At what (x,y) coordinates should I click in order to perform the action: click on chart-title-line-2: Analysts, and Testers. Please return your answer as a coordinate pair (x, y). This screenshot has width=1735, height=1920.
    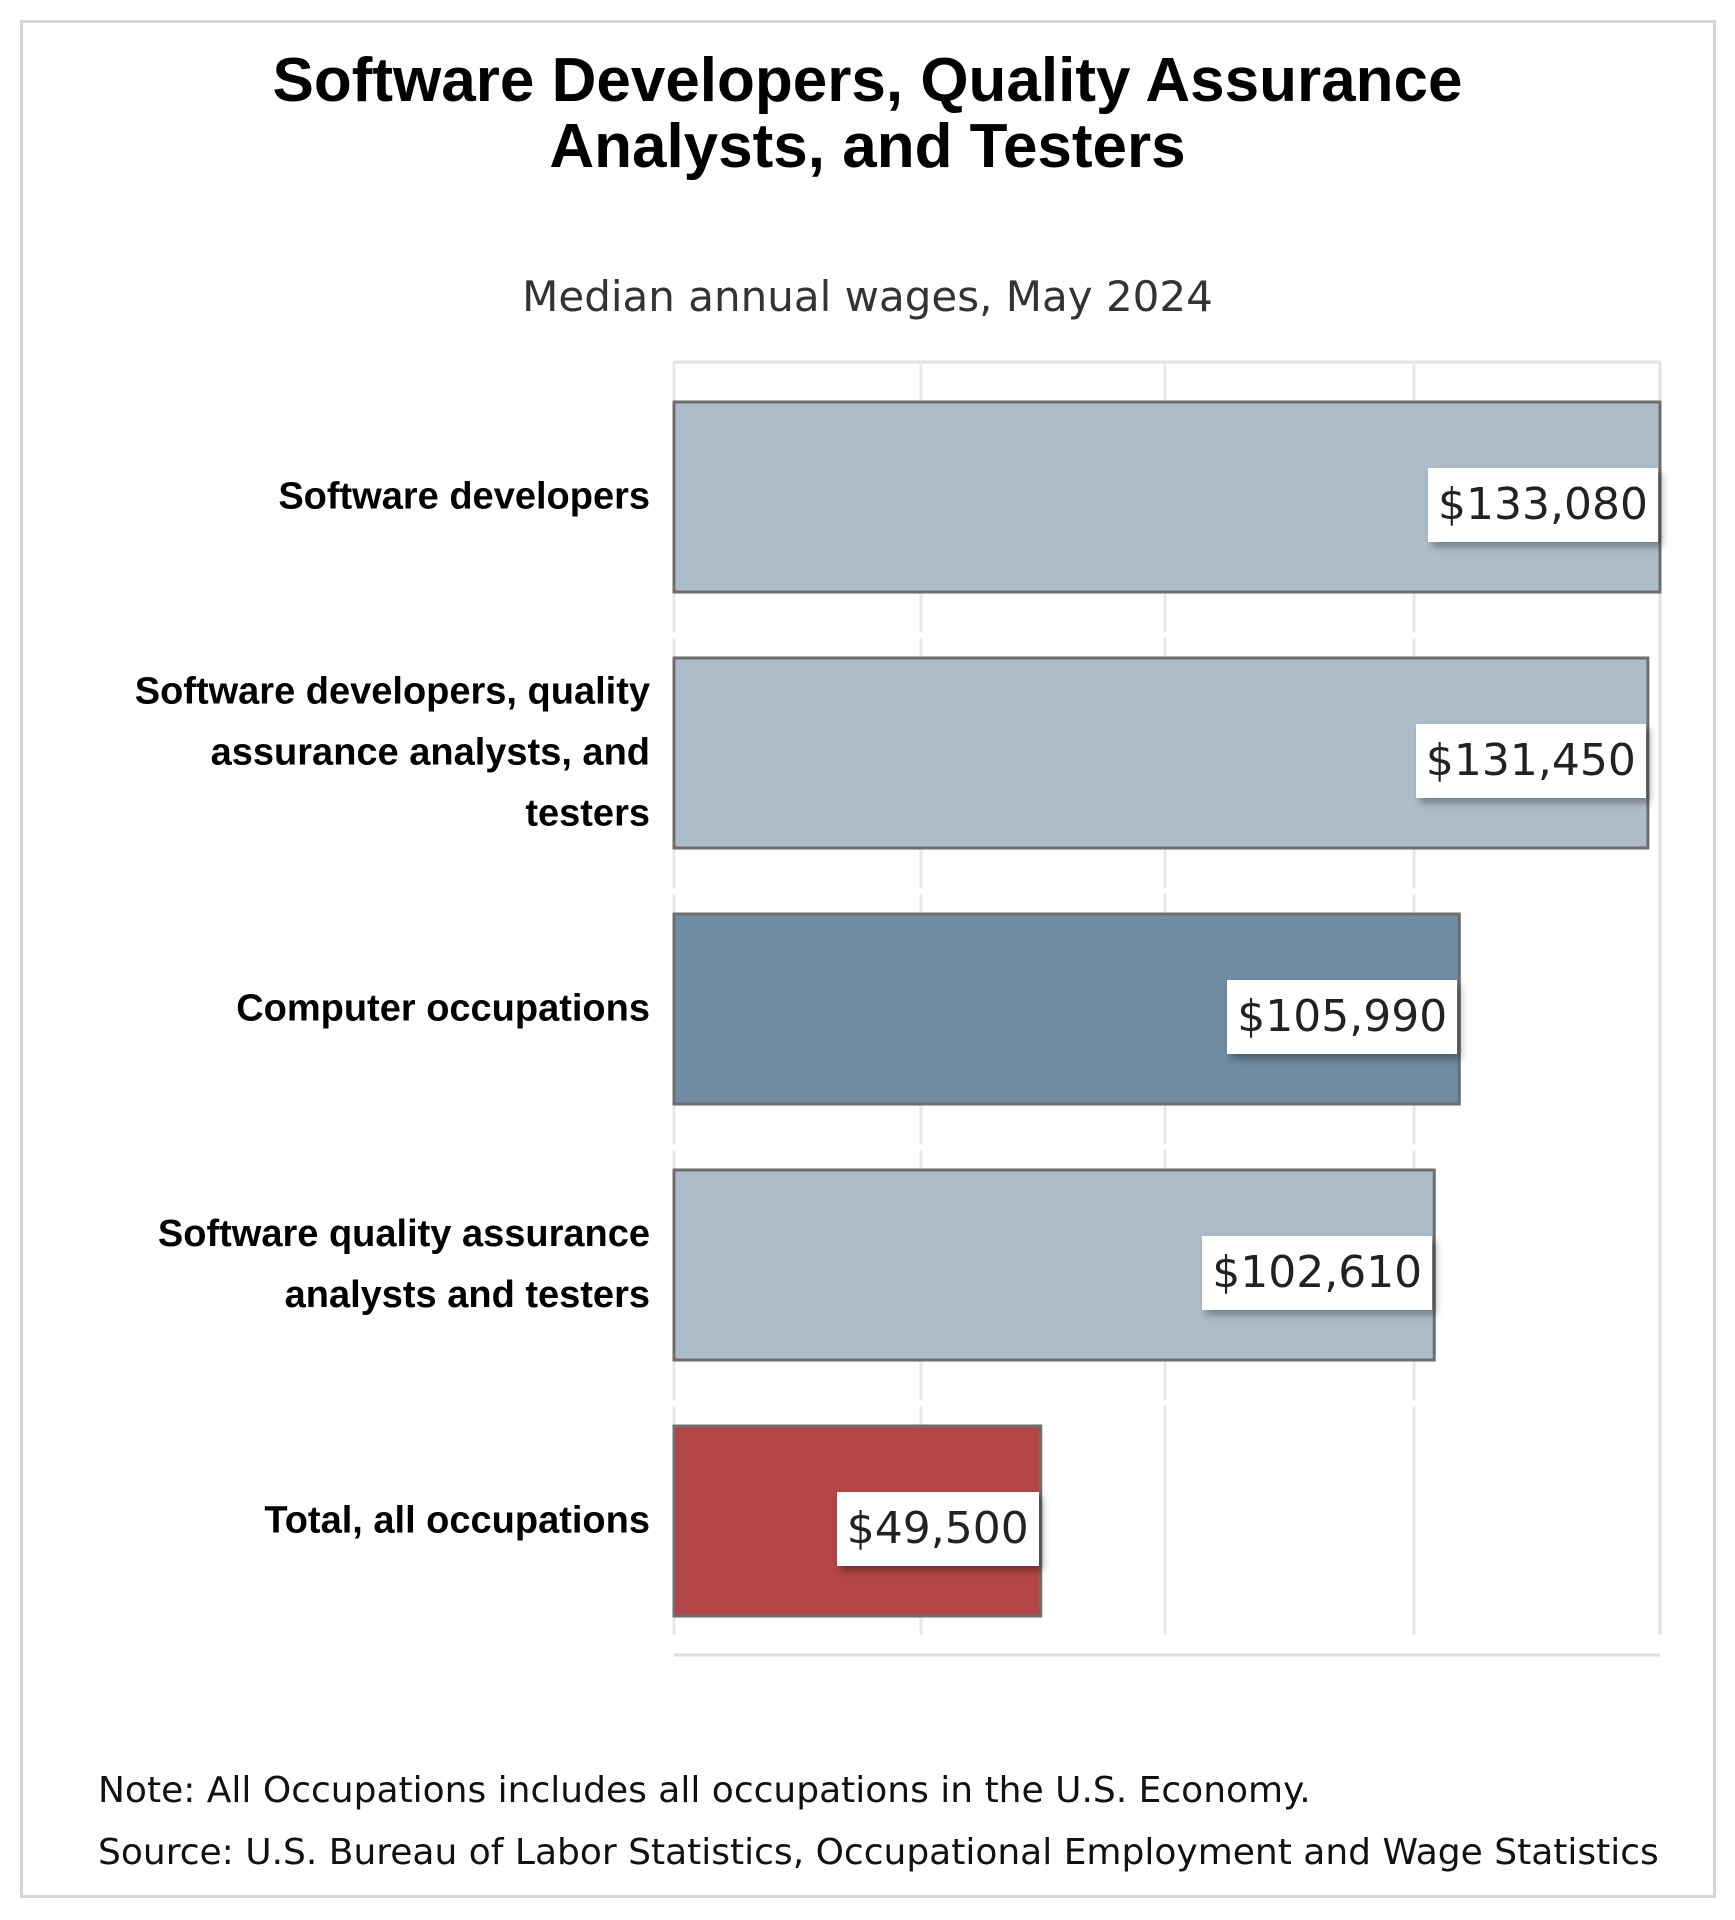
    Looking at the image, I should click on (867, 146).